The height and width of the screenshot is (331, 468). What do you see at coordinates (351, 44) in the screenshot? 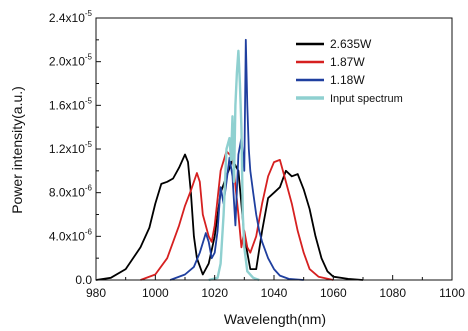
I see `legend-label-0: 2.635W` at bounding box center [351, 44].